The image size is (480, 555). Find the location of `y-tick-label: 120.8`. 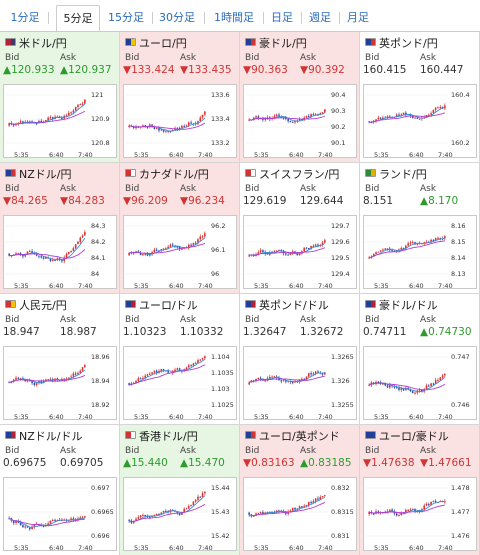

y-tick-label: 120.8 is located at coordinates (100, 143).